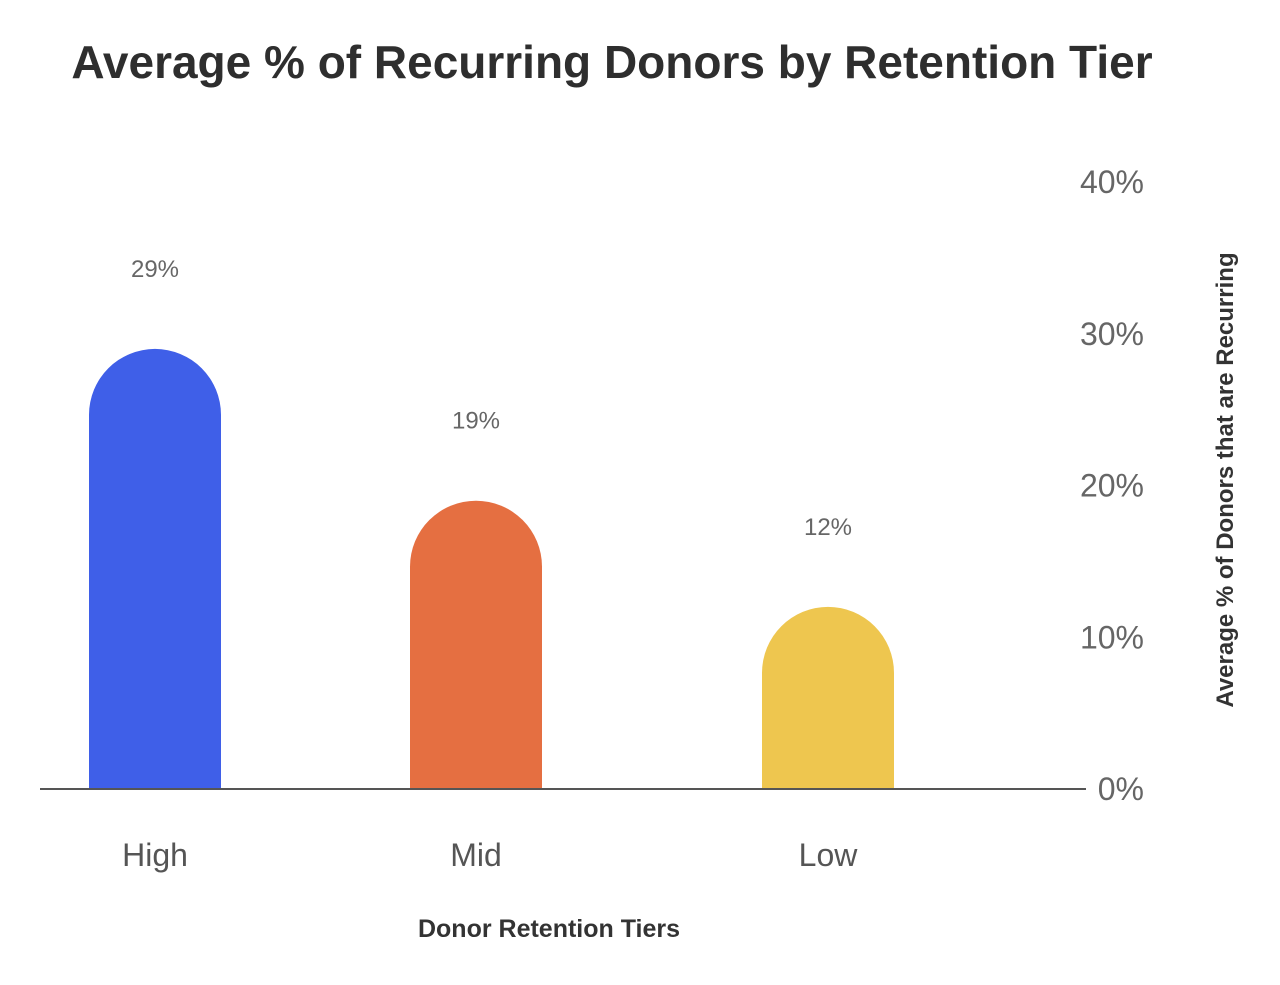  What do you see at coordinates (476, 644) in the screenshot?
I see `bar-mid` at bounding box center [476, 644].